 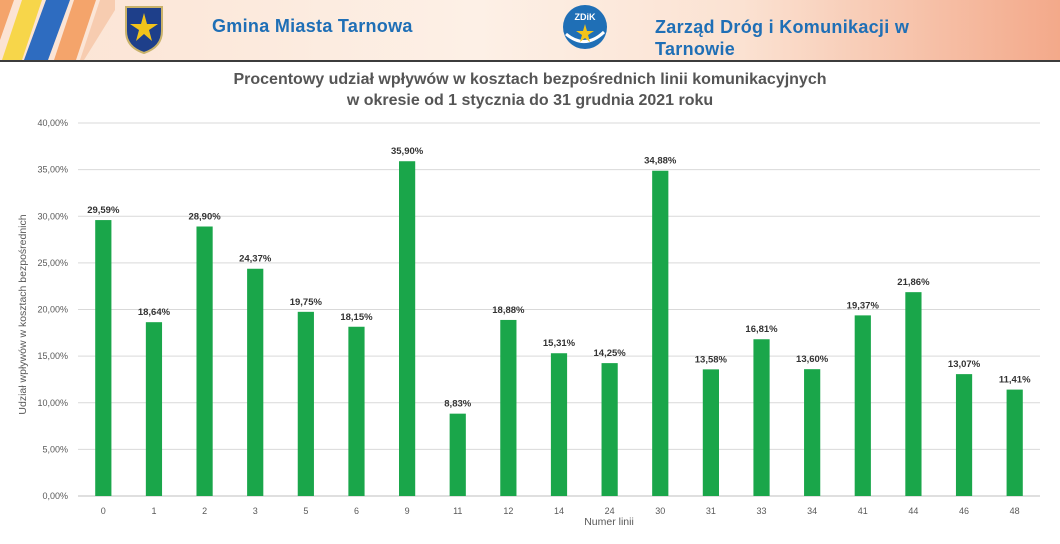 What do you see at coordinates (964, 364) in the screenshot?
I see `data-label: 13,07%` at bounding box center [964, 364].